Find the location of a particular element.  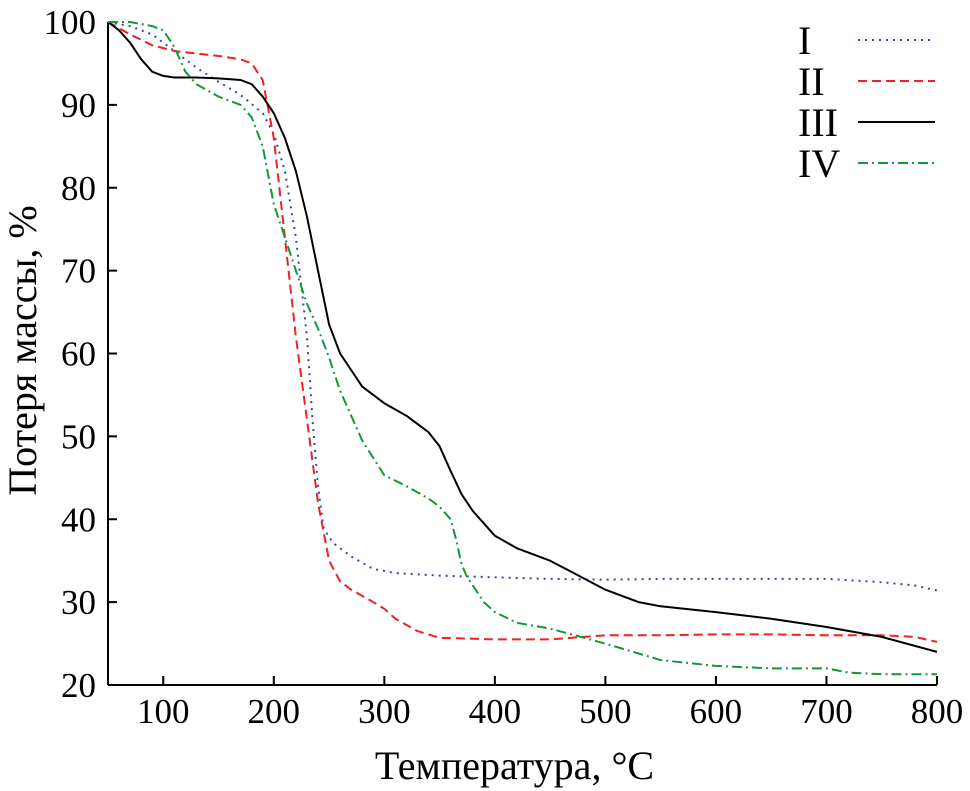

x-tick-label: 100 is located at coordinates (163, 711).